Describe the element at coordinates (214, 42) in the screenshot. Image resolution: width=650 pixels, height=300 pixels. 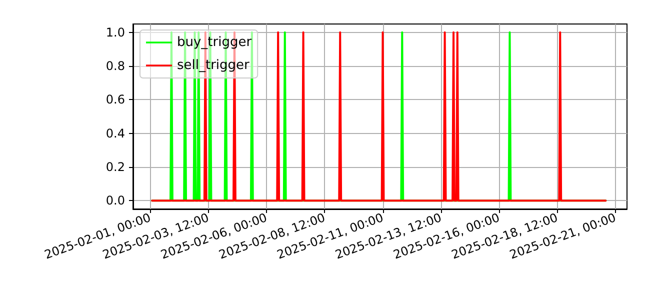
I see `legend-label: buy_trigger` at that location.